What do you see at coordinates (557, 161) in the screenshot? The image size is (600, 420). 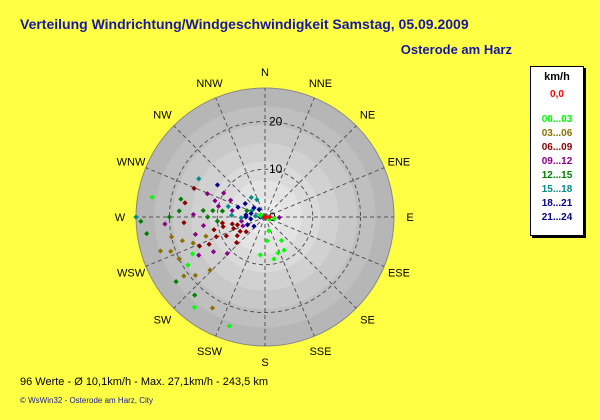 I see `legend-item: 09...12` at bounding box center [557, 161].